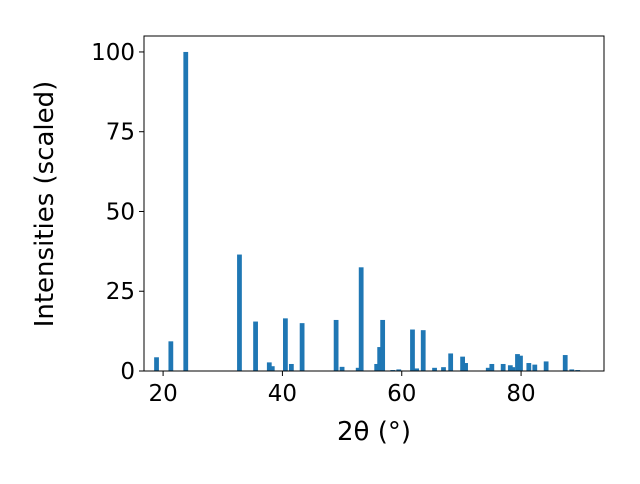 The width and height of the screenshot is (640, 484). Describe the element at coordinates (162, 394) in the screenshot. I see `x-tick-label: 20` at that location.